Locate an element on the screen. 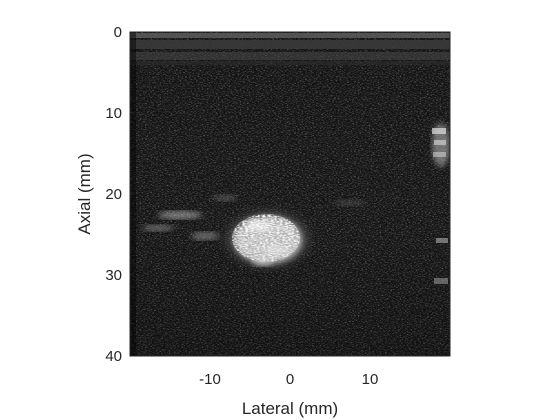 The height and width of the screenshot is (420, 560). y-tick-label: 30 is located at coordinates (113, 275).